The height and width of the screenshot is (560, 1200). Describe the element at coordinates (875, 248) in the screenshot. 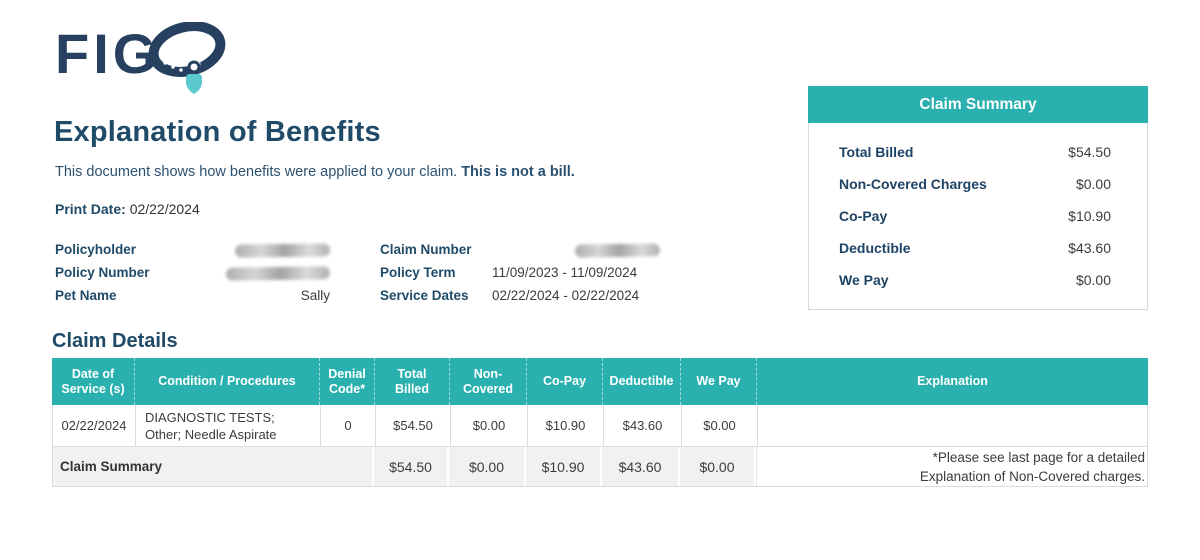

I see `deductible-label: Deductible` at that location.